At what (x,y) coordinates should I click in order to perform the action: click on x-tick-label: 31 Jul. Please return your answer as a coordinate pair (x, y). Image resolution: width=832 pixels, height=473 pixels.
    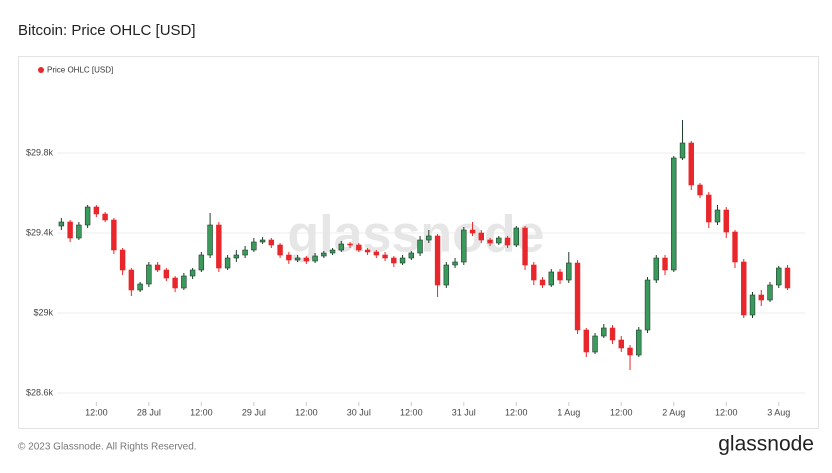
    Looking at the image, I should click on (464, 412).